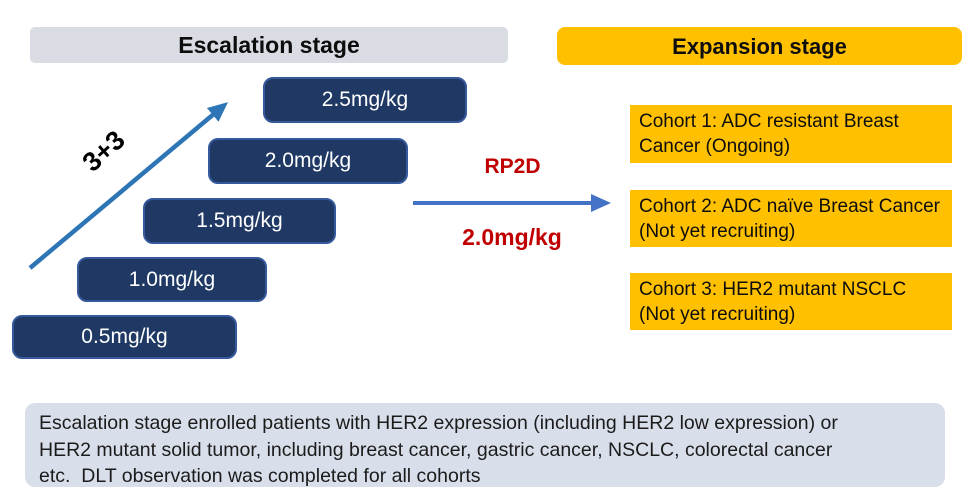  I want to click on three-plus-three-label: 3+3, so click(103, 151).